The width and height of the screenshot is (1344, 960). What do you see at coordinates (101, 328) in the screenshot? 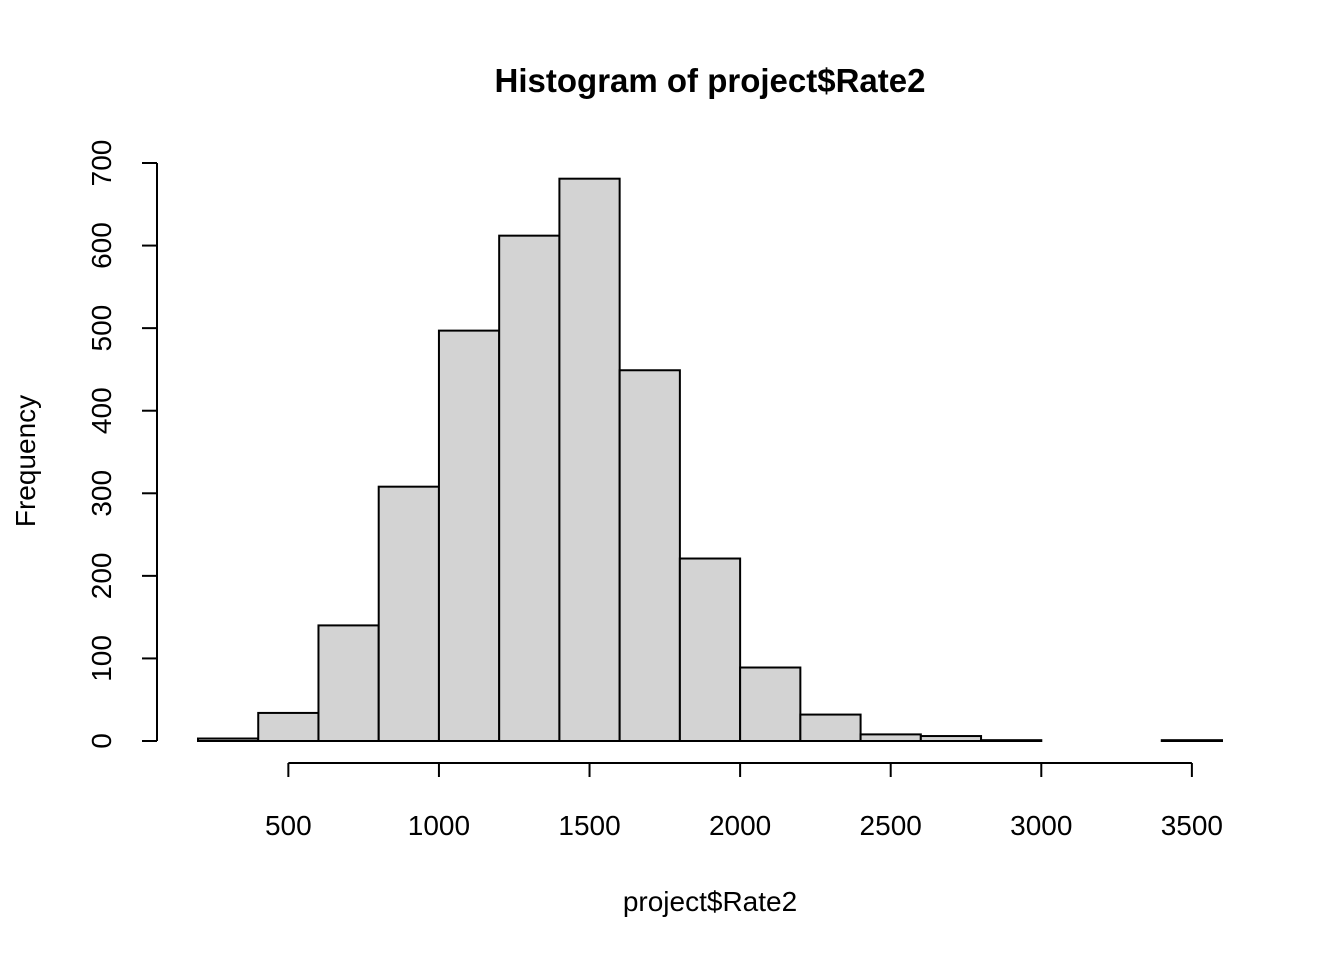
I see `y-tick-label: 500` at bounding box center [101, 328].